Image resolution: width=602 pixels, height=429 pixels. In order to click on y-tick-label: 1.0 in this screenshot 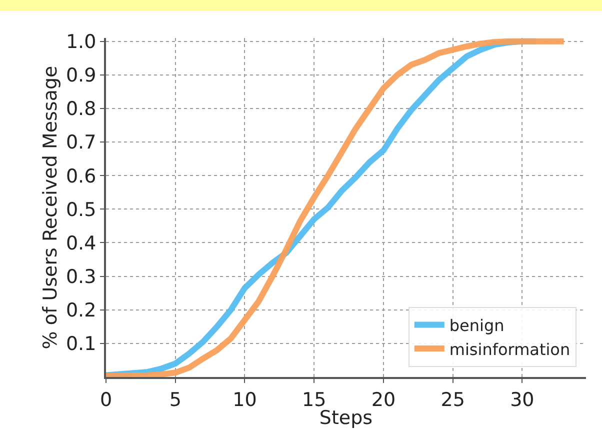, I will do `click(81, 42)`.